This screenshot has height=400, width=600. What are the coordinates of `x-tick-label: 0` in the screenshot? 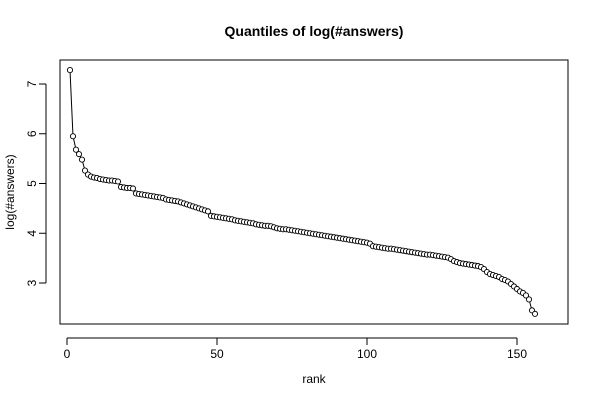 It's located at (67, 354).